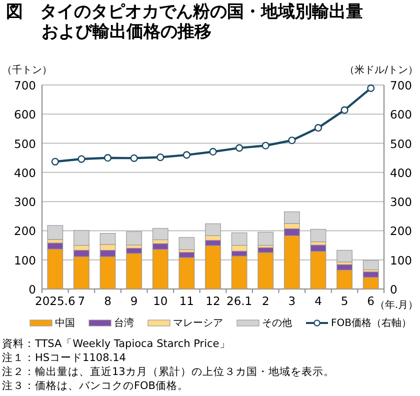 The image size is (420, 396). What do you see at coordinates (394, 289) in the screenshot?
I see `y2-tick-label: 0` at bounding box center [394, 289].